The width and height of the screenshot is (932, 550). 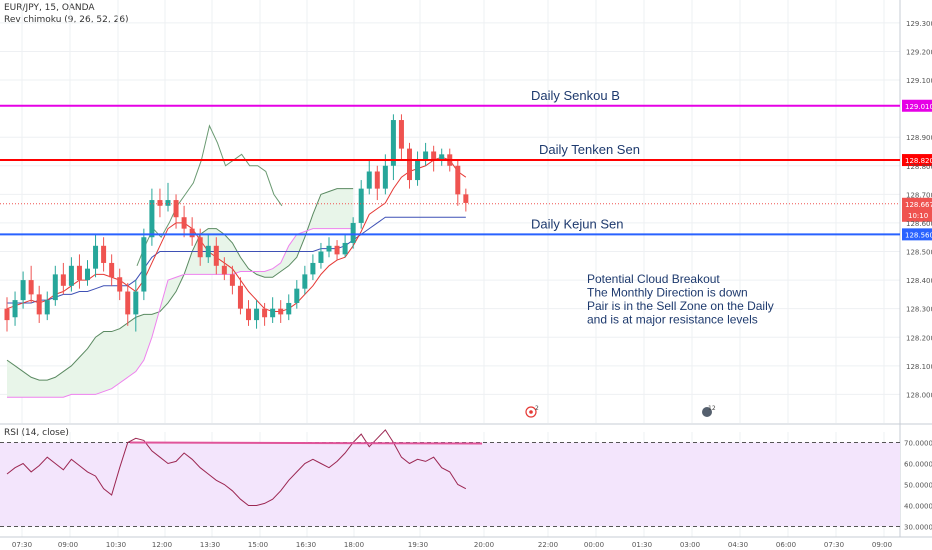 What do you see at coordinates (306, 443) in the screenshot?
I see `rsi-trendline` at bounding box center [306, 443].